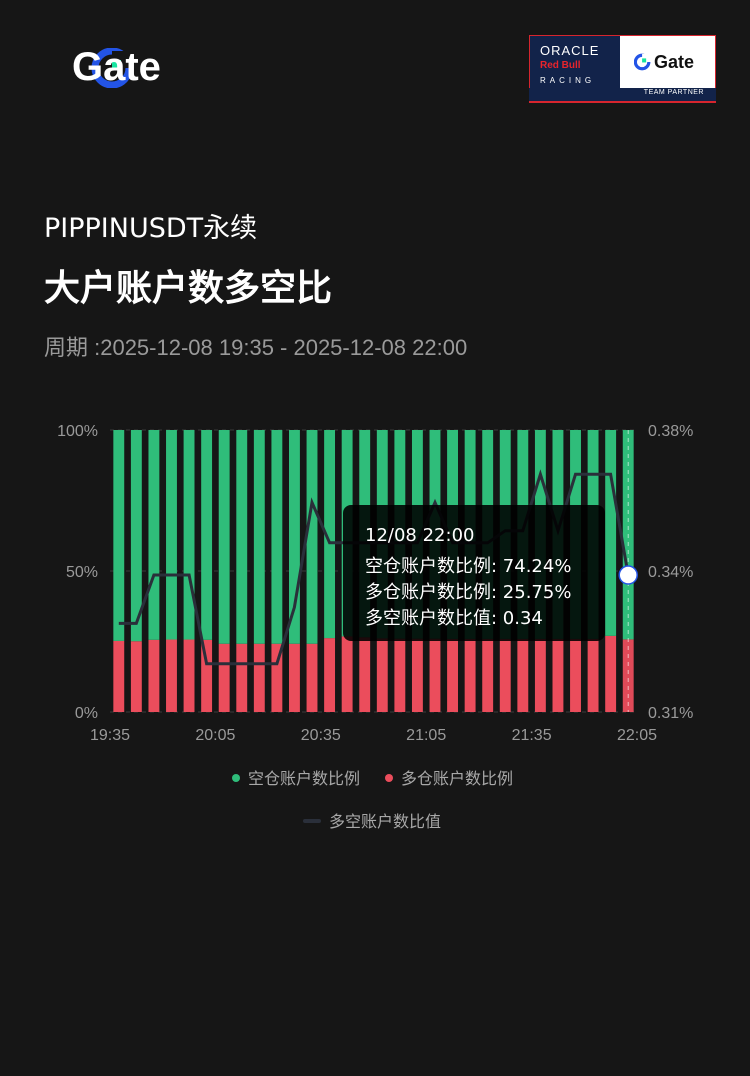 The image size is (750, 1076). What do you see at coordinates (628, 575) in the screenshot?
I see `hover-point` at bounding box center [628, 575].